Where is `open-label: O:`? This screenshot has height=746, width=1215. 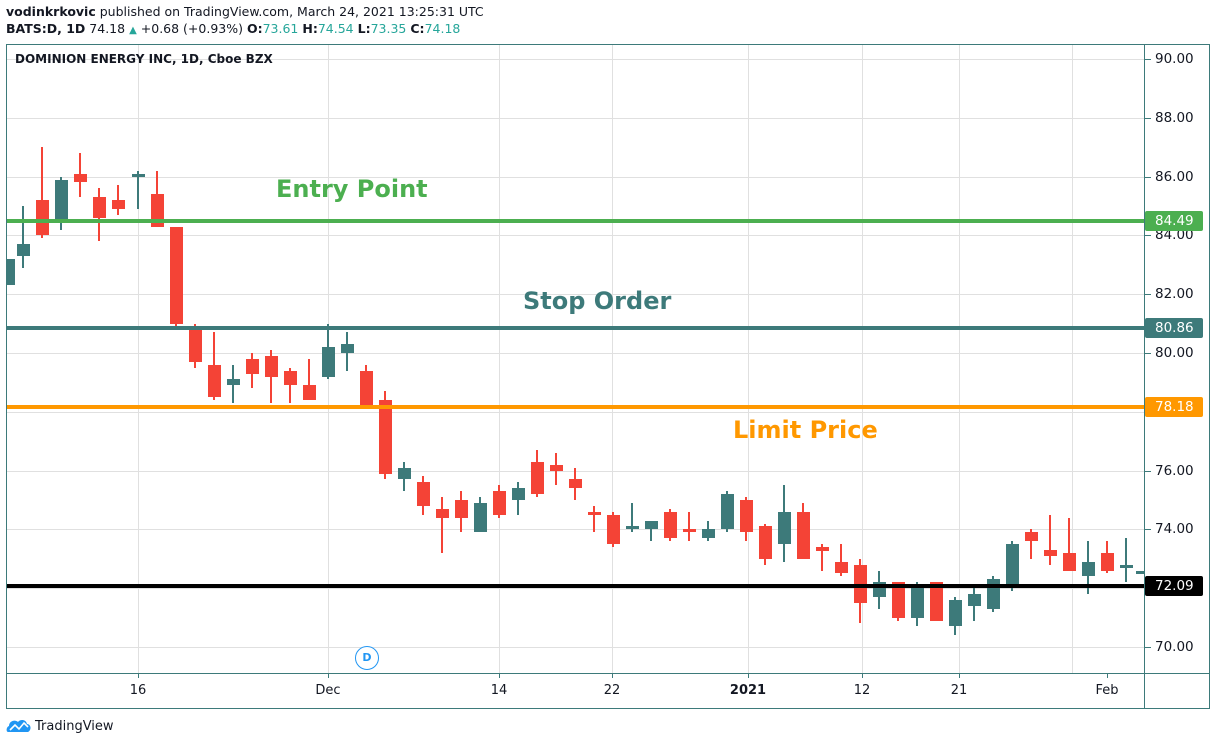 open-label: O: is located at coordinates (254, 28).